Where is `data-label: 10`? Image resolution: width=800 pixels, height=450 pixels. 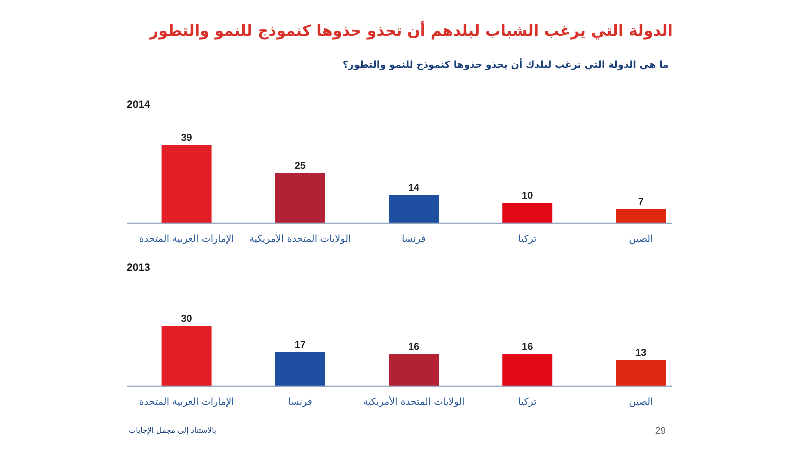 data-label: 10 is located at coordinates (528, 196).